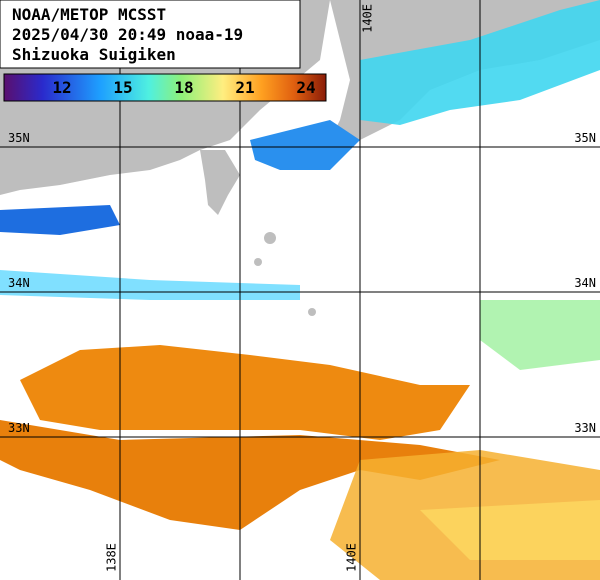 The image size is (600, 580). I want to click on header-line: NOAA/METOP MCSST, so click(89, 14).